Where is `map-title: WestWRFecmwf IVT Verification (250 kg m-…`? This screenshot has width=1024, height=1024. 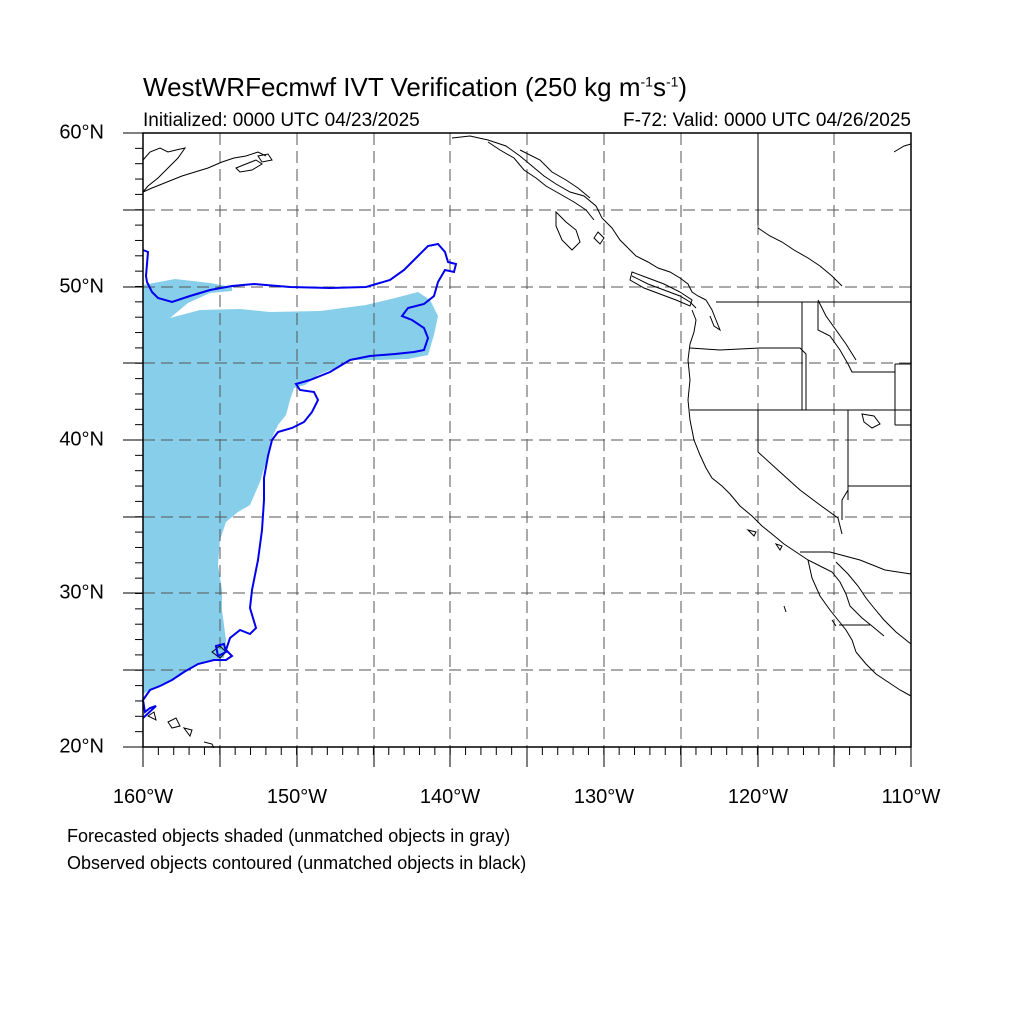
map-title: WestWRFecmwf IVT Verification (250 kg m-… is located at coordinates (415, 87).